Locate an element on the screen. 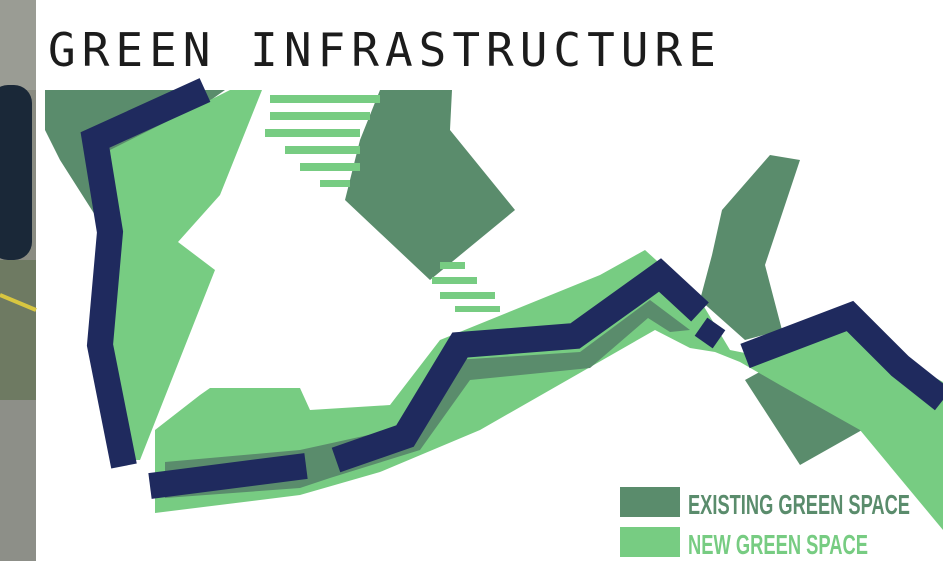 The width and height of the screenshot is (943, 561). route-segment is located at coordinates (710, 333).